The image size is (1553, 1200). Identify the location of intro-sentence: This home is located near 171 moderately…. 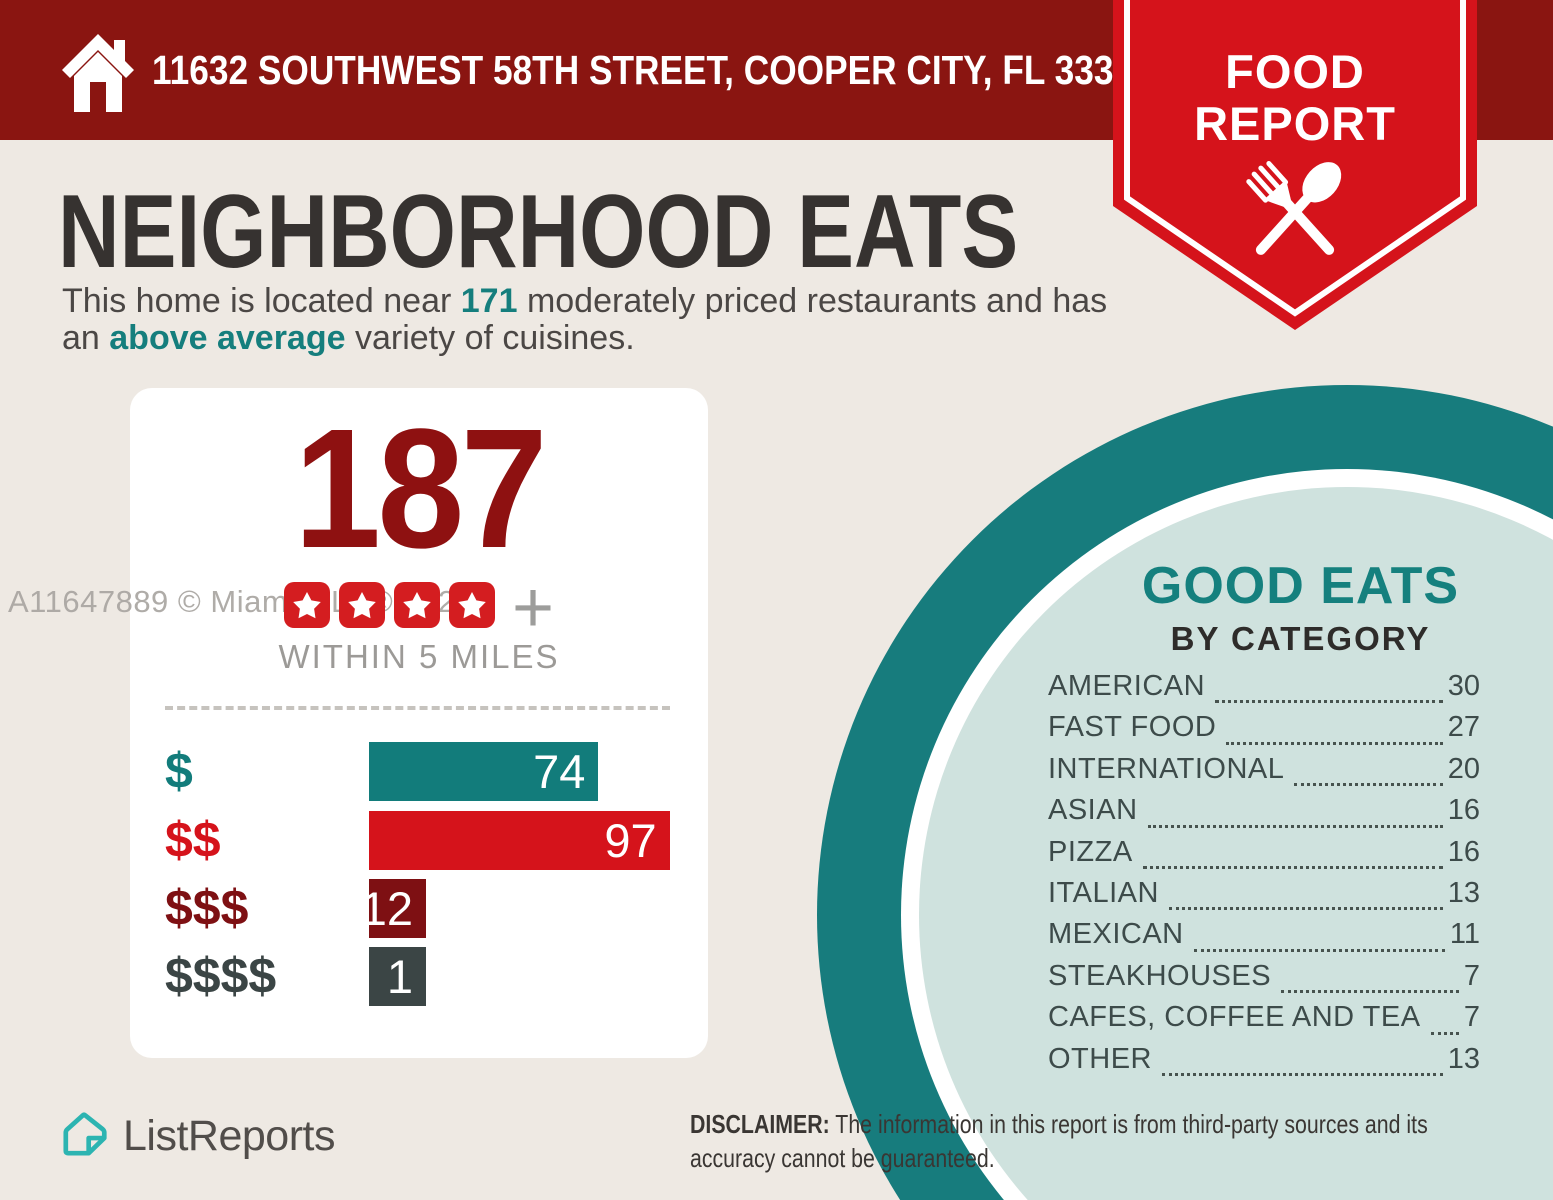
(585, 319).